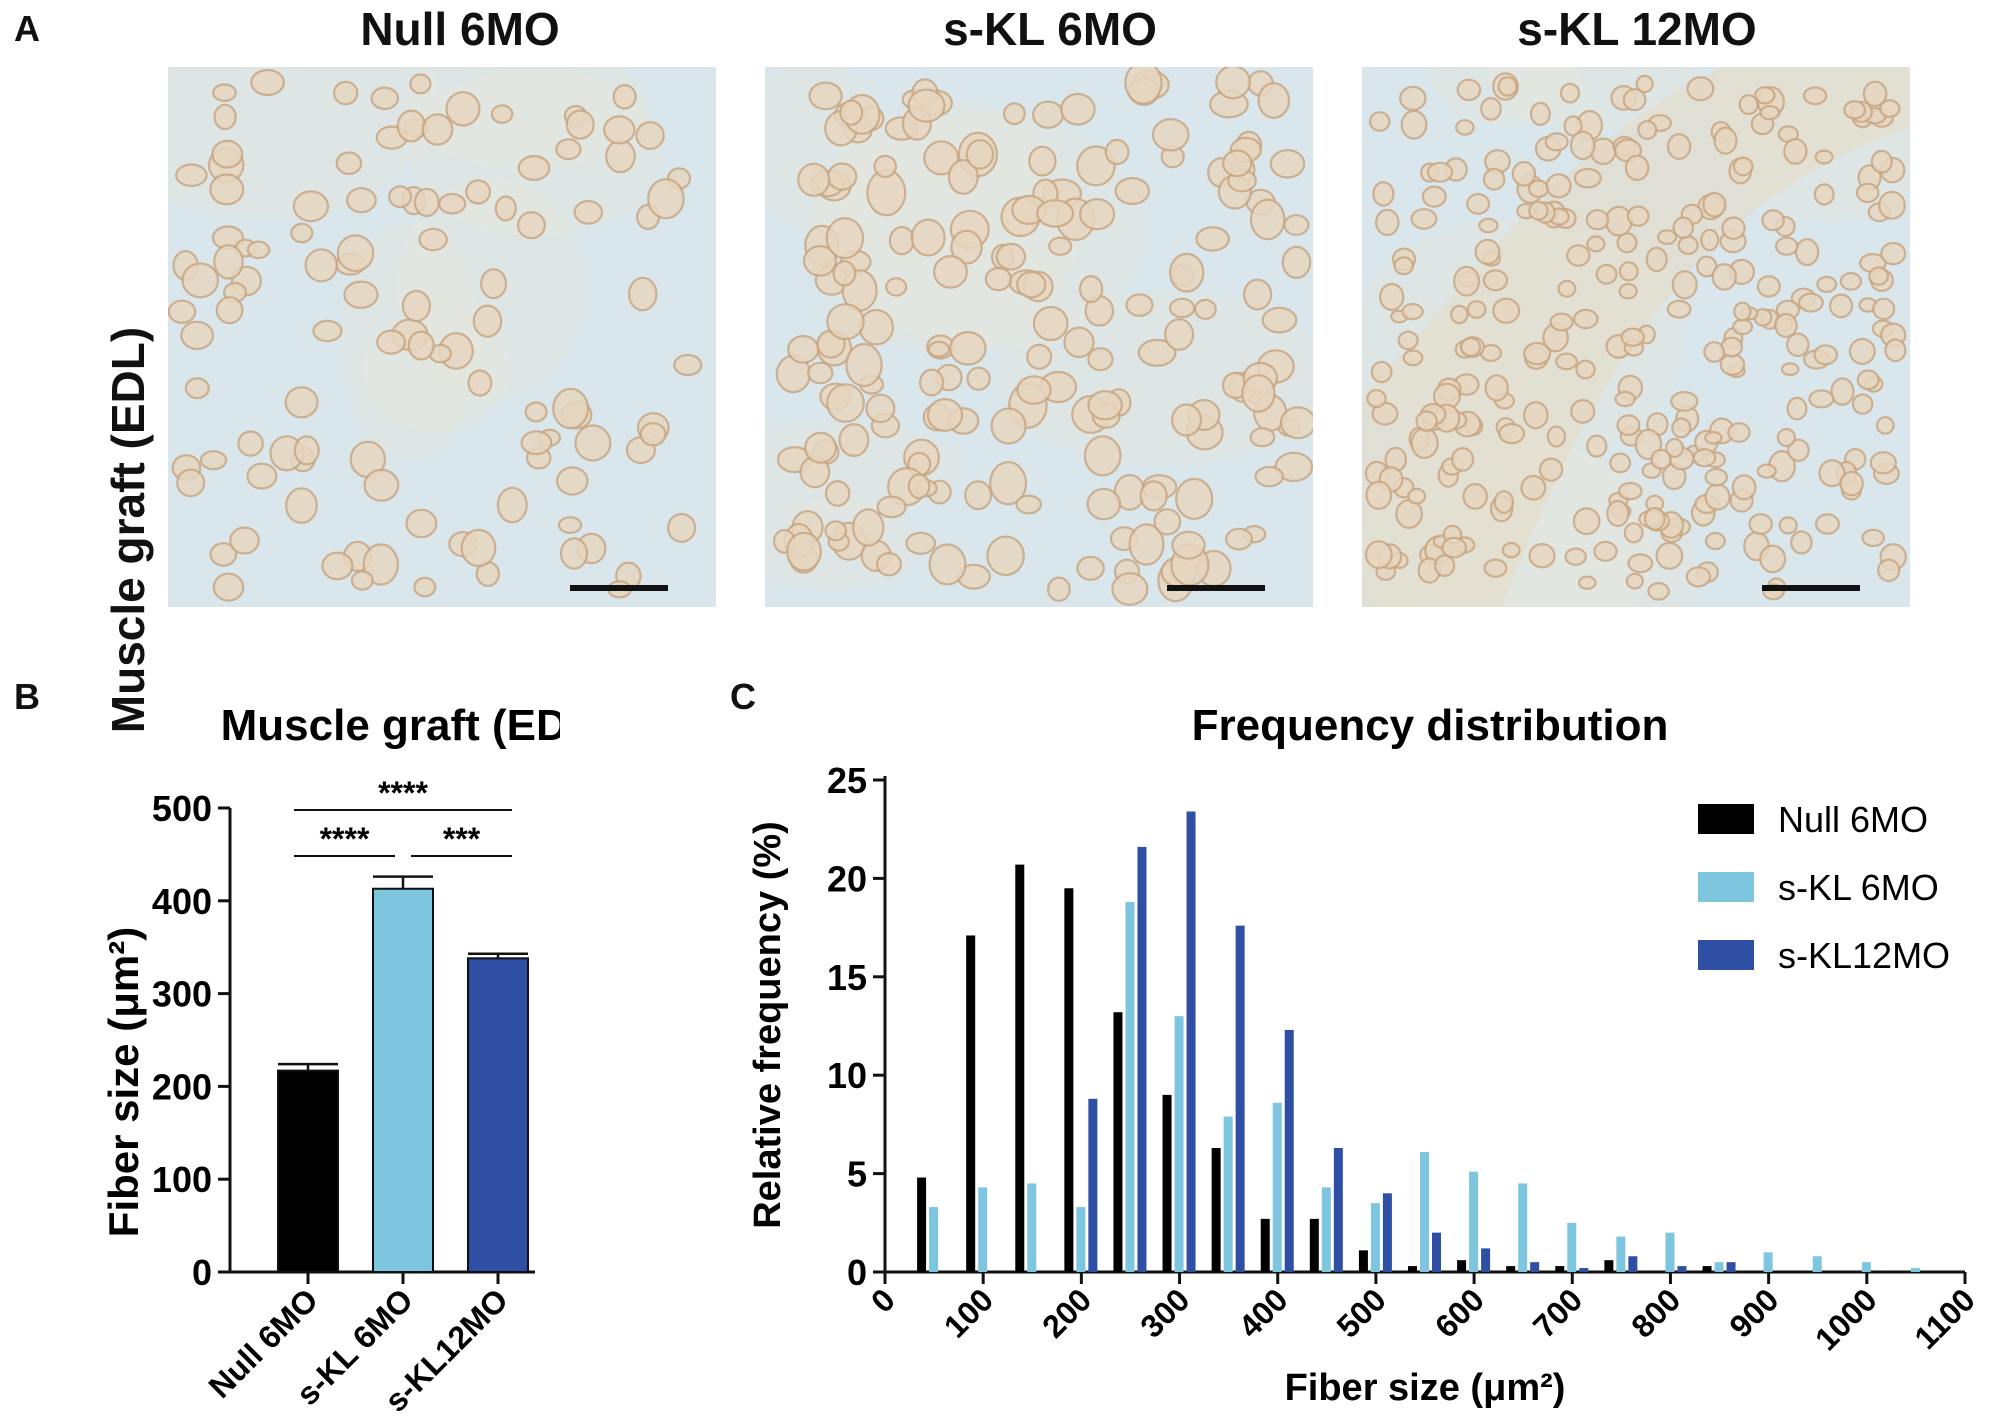  What do you see at coordinates (857, 1272) in the screenshot?
I see `chart-c-ytick-label: 0` at bounding box center [857, 1272].